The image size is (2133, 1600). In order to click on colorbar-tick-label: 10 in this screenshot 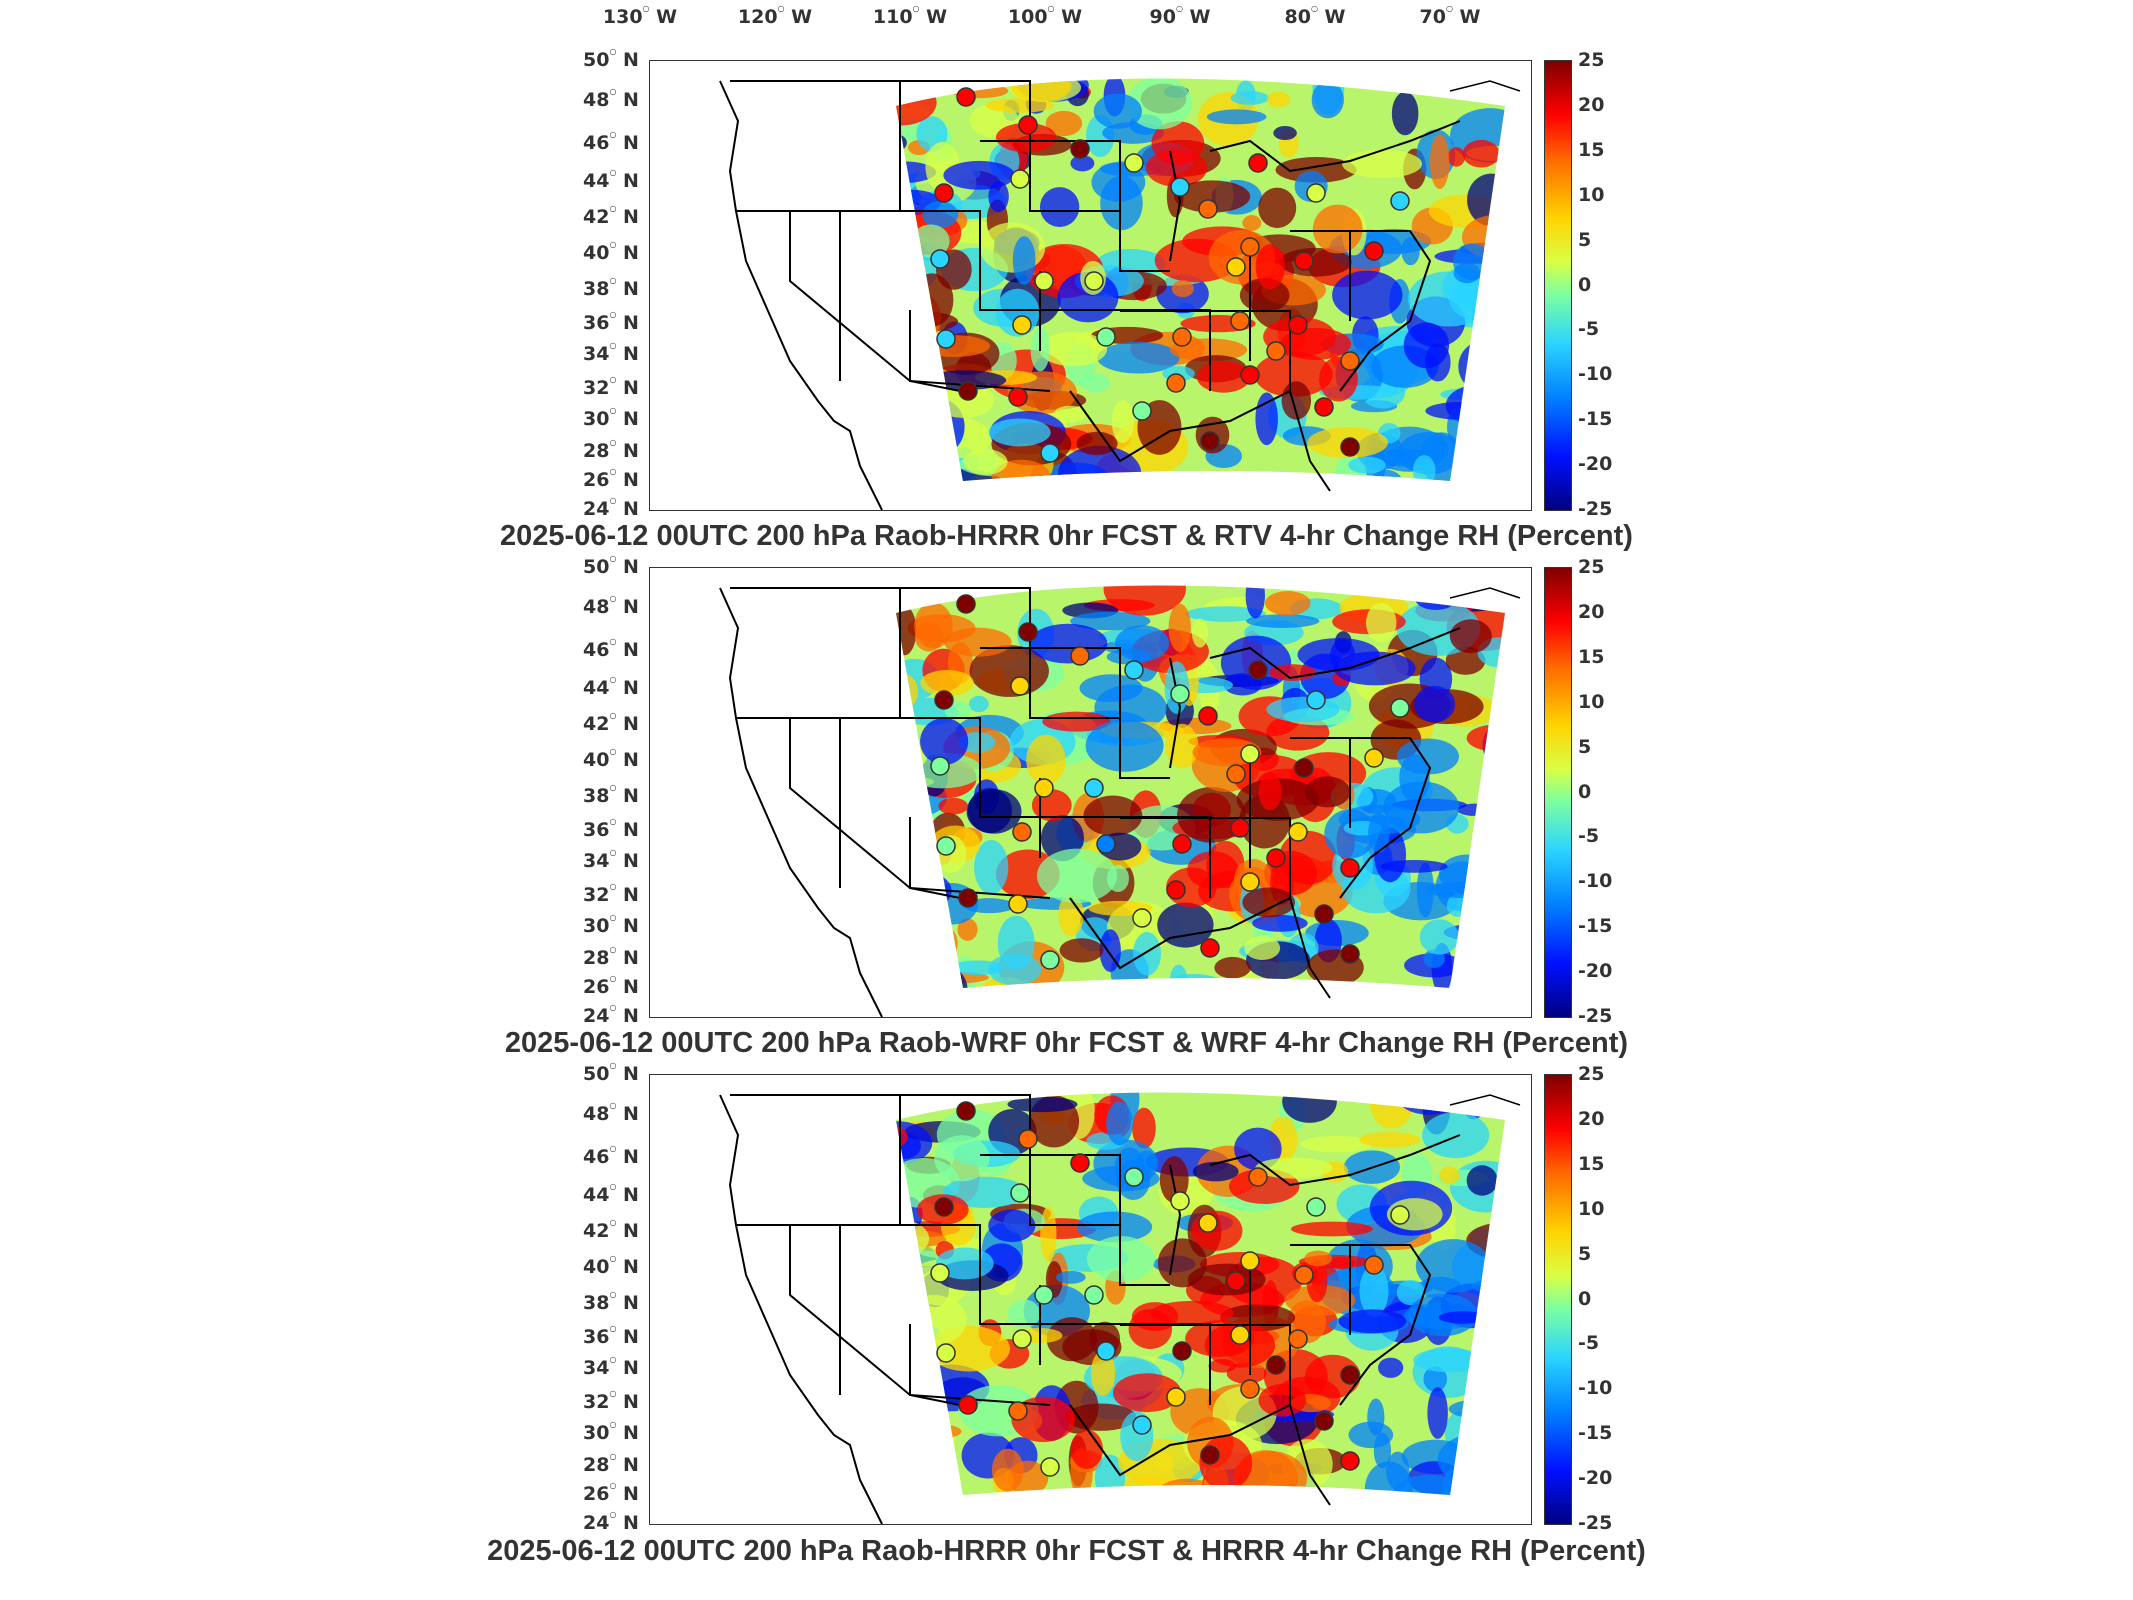, I will do `click(1591, 194)`.